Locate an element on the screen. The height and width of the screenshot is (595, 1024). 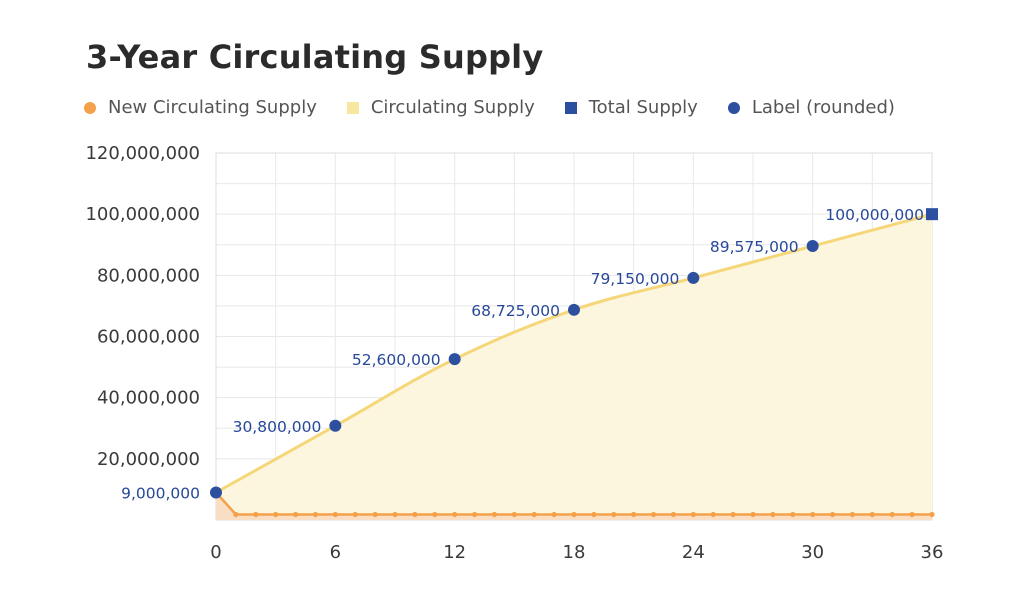
y-tick-label: 80,000,000 is located at coordinates (148, 275).